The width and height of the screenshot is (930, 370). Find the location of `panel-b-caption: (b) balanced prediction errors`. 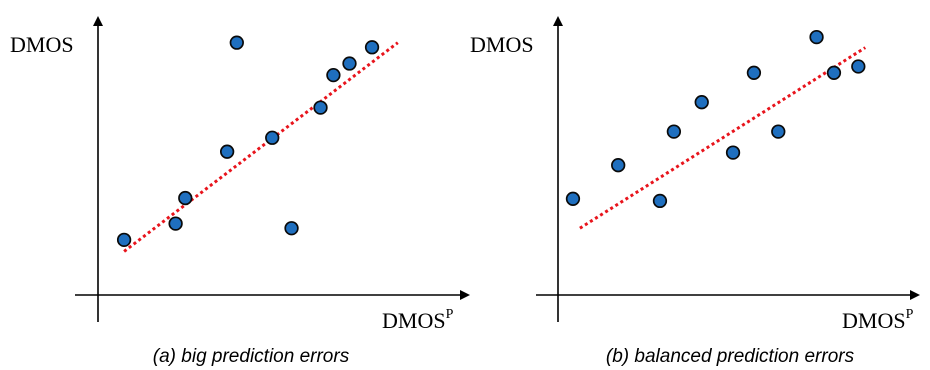

panel-b-caption: (b) balanced prediction errors is located at coordinates (730, 356).